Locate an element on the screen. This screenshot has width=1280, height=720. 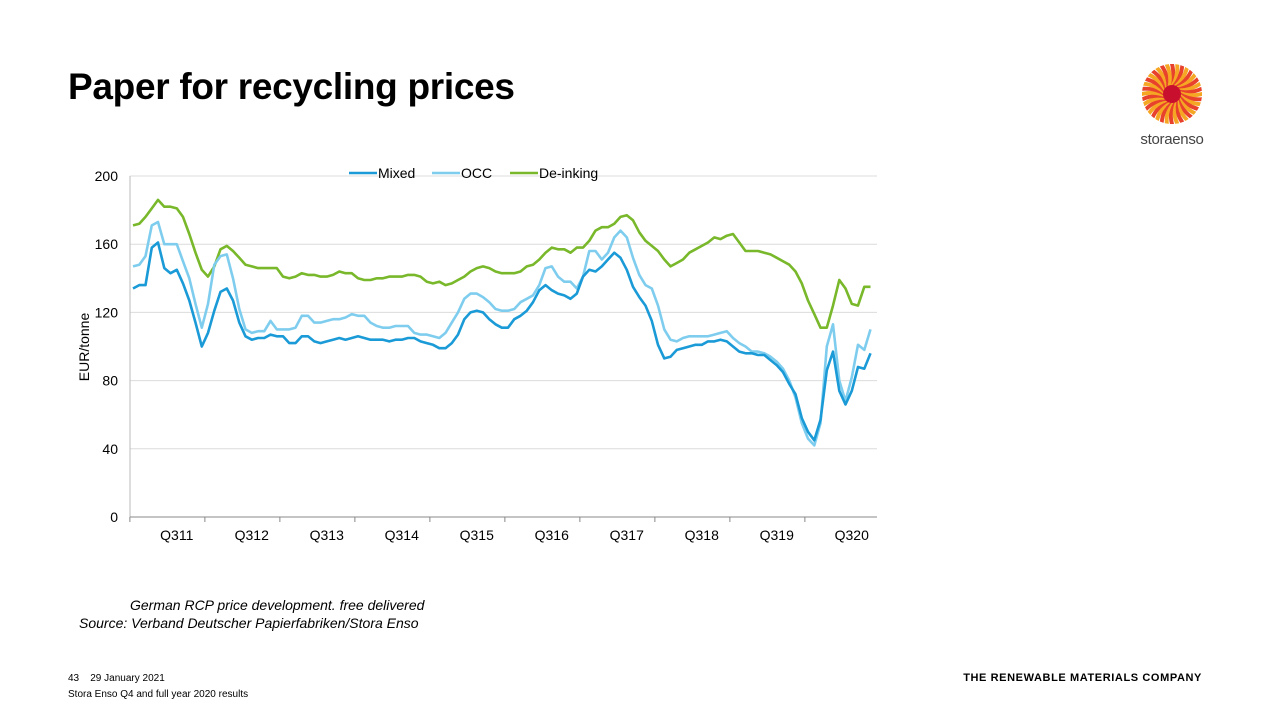
legend: Mixed OCC De-inking is located at coordinates (473, 173).